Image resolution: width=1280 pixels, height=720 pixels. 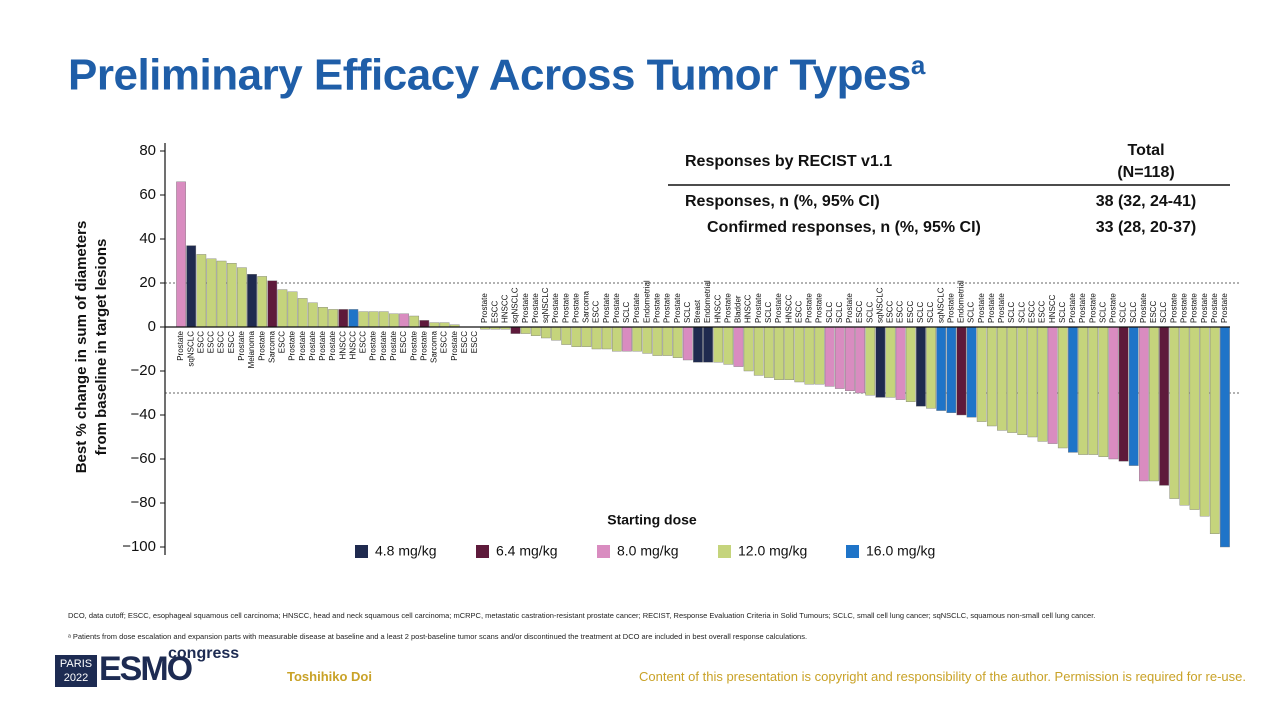 What do you see at coordinates (545, 305) in the screenshot?
I see `x-tick-label: sqNSCLC` at bounding box center [545, 305].